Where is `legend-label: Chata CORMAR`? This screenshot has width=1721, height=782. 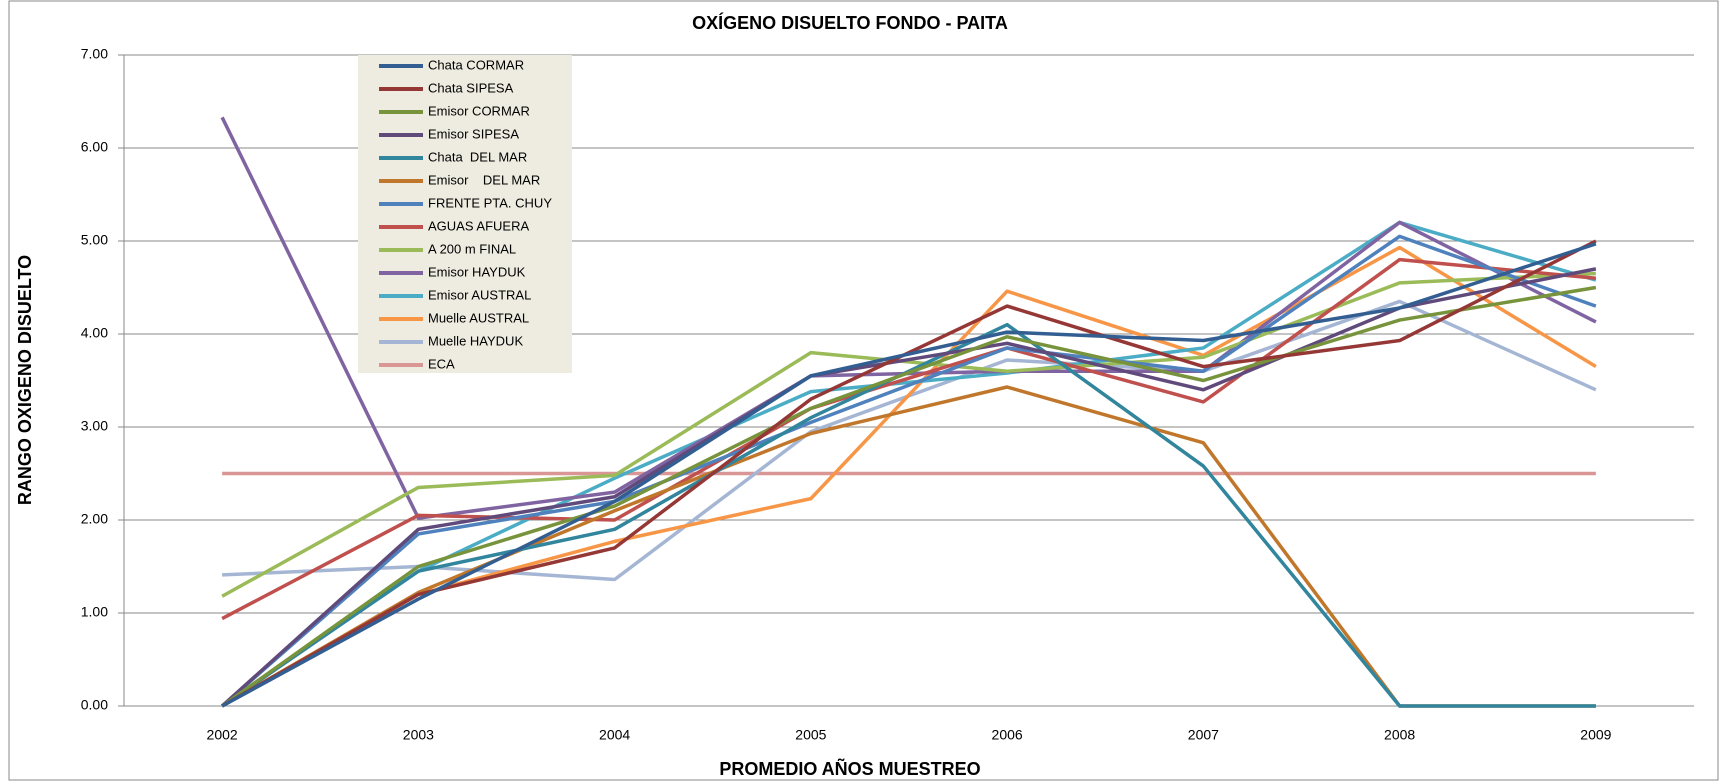
legend-label: Chata CORMAR is located at coordinates (476, 64).